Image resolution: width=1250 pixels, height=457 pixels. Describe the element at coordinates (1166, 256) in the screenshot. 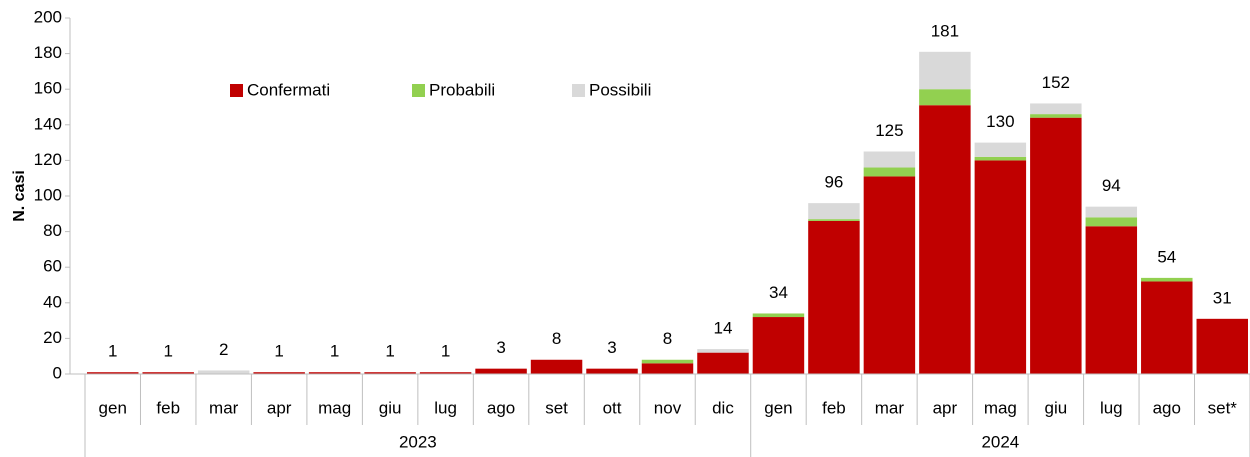

I see `total-label: 54` at that location.